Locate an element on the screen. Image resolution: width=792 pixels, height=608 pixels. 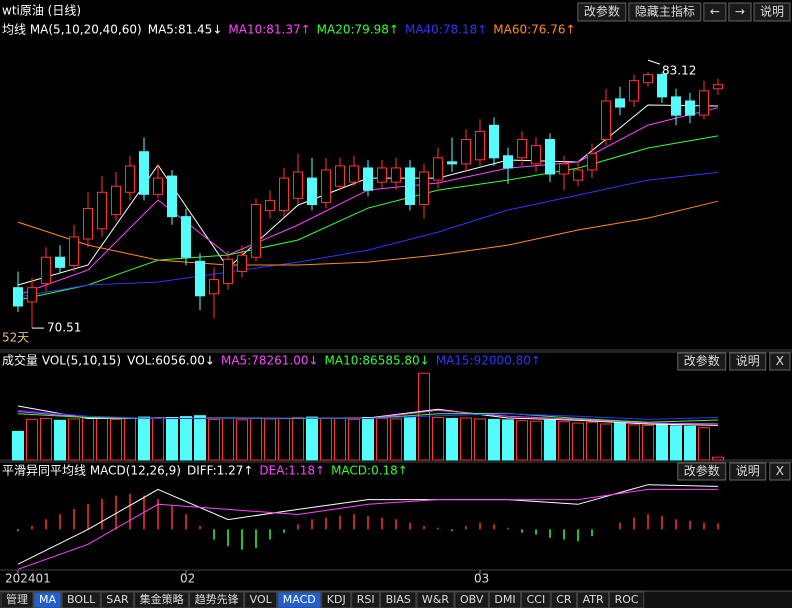
toolbar-tab: 趋势先锋 is located at coordinates (217, 599).